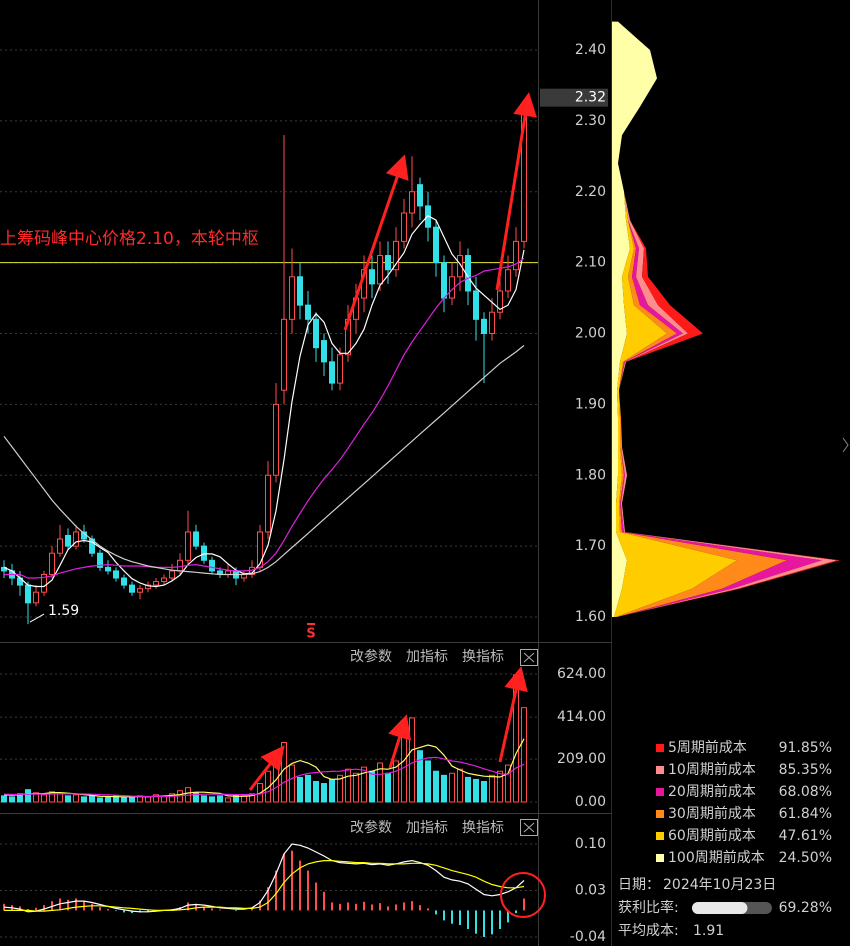 This screenshot has height=946, width=850. Describe the element at coordinates (712, 769) in the screenshot. I see `legend-label: 10周期前成本` at that location.